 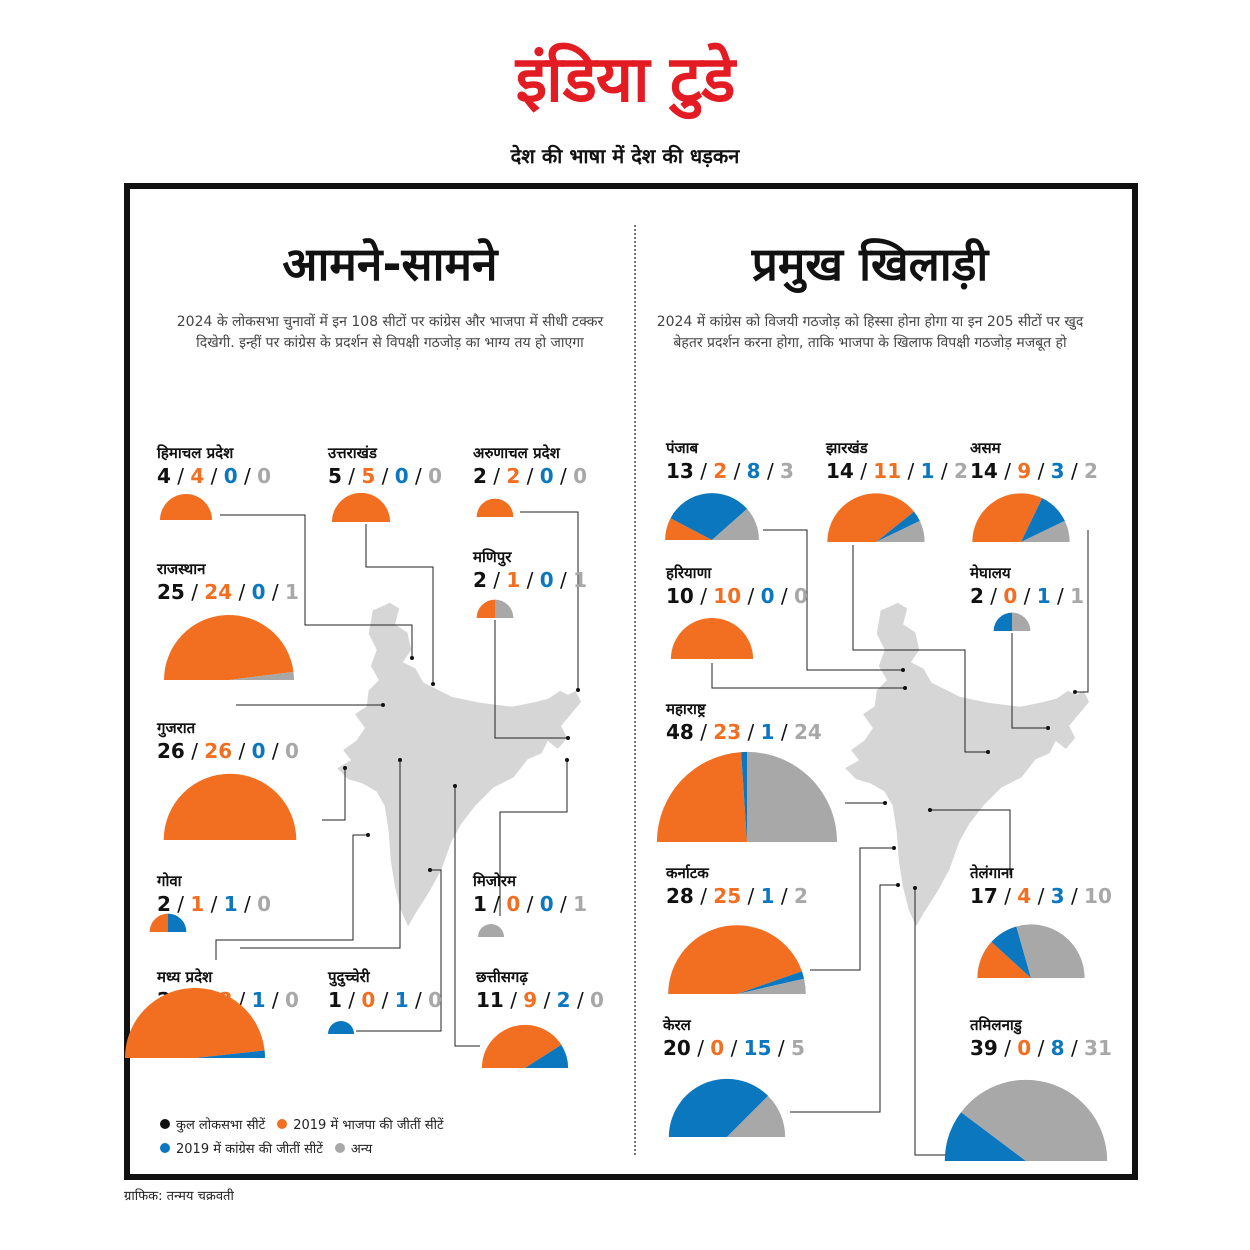 What do you see at coordinates (896, 490) in the screenshot?
I see `state-group: झारखंड 14 / 11 / 1 / 2` at bounding box center [896, 490].